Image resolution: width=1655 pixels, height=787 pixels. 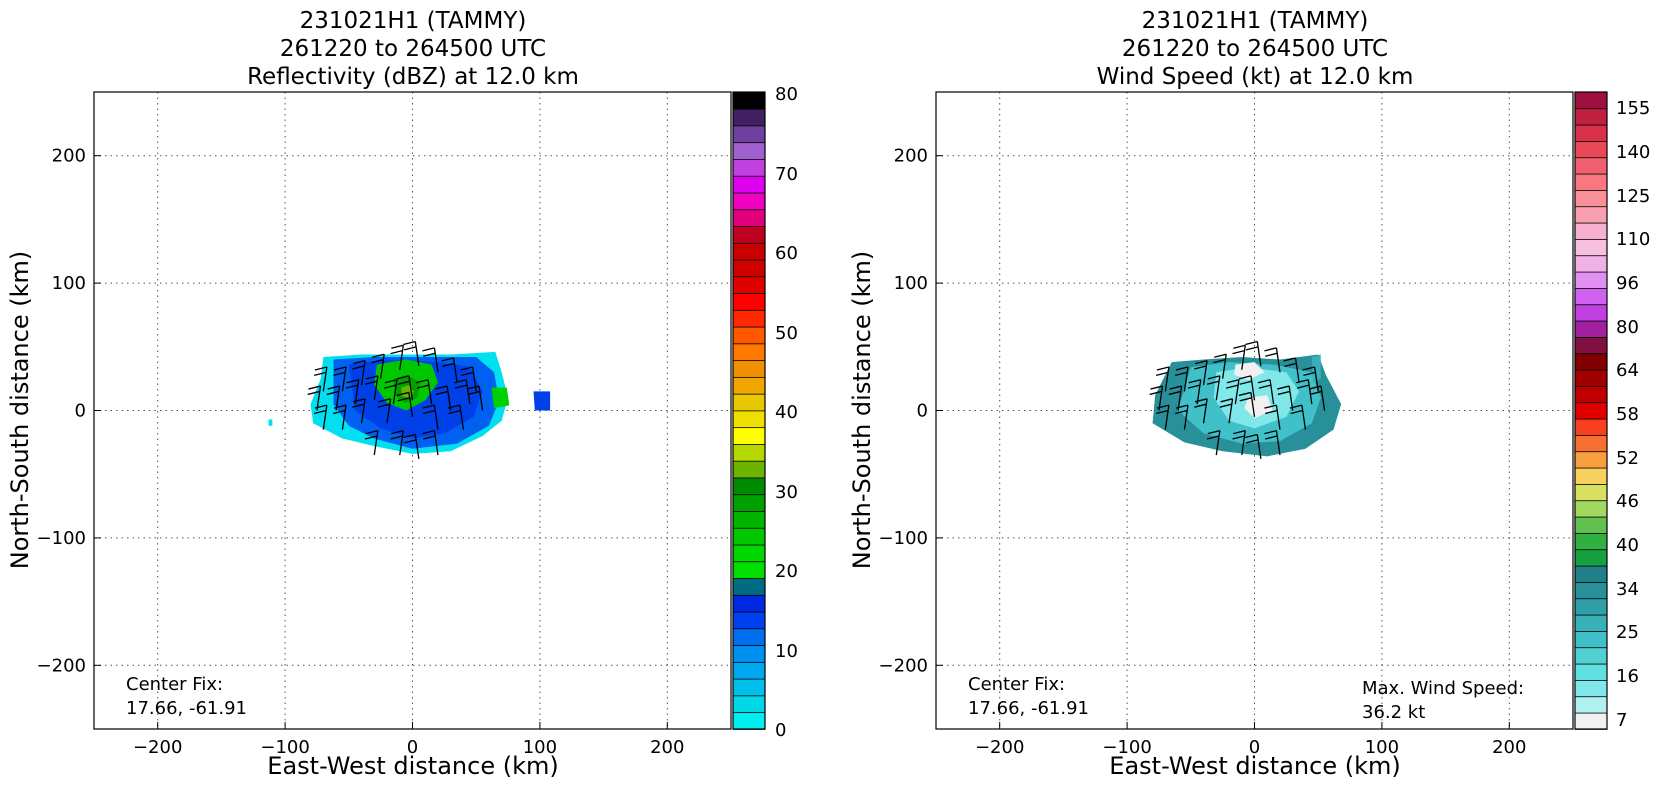 What do you see at coordinates (786, 174) in the screenshot?
I see `cbar-tick-70: 70` at bounding box center [786, 174].